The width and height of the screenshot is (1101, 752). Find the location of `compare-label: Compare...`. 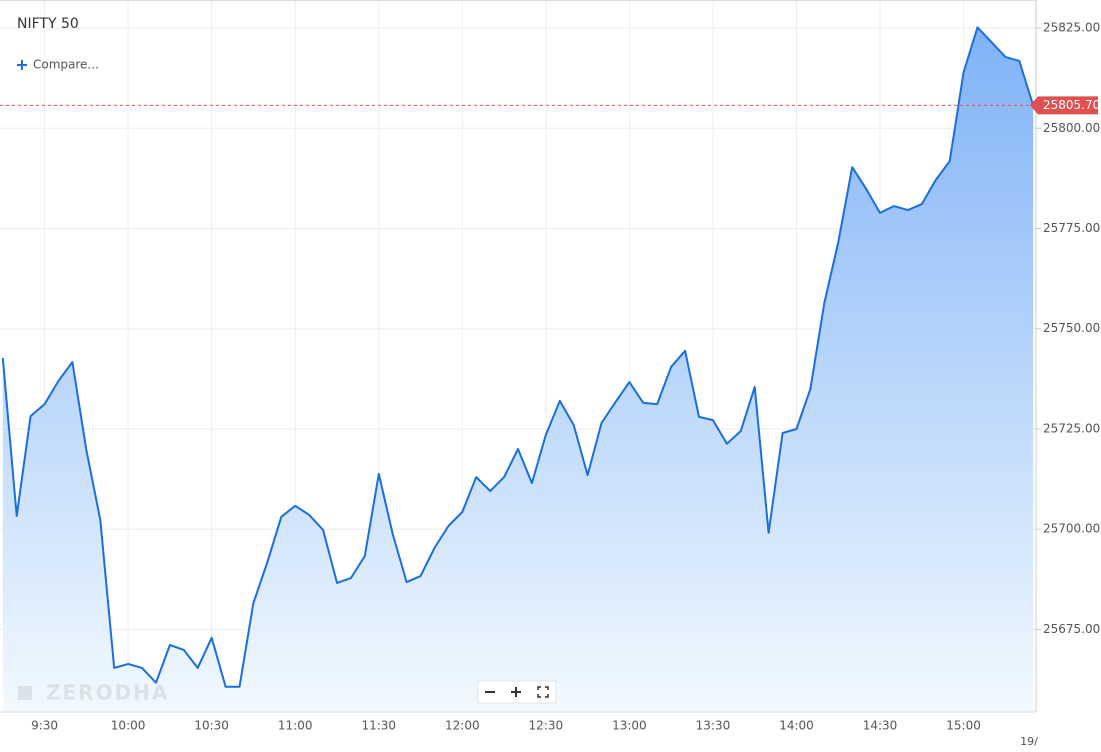

compare-label: Compare... is located at coordinates (66, 65).